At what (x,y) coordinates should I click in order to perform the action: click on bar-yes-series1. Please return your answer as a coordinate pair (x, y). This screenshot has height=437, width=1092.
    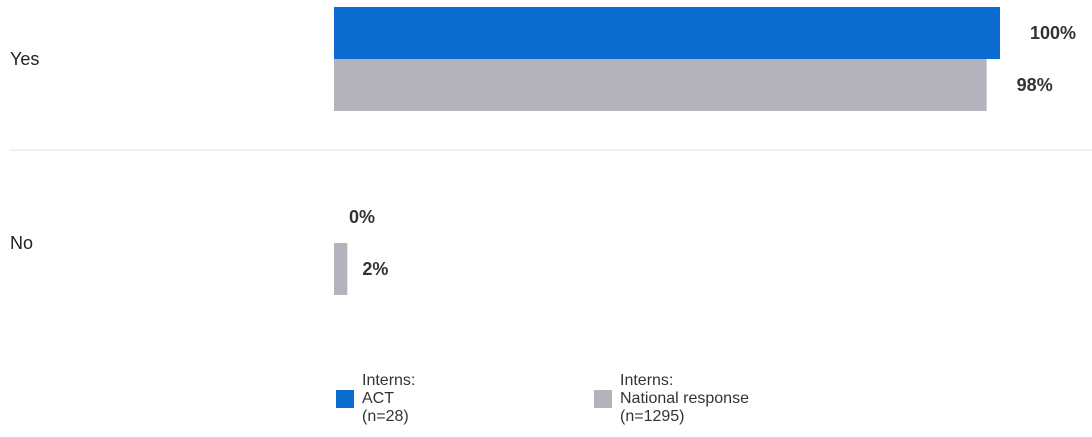
    Looking at the image, I should click on (667, 33).